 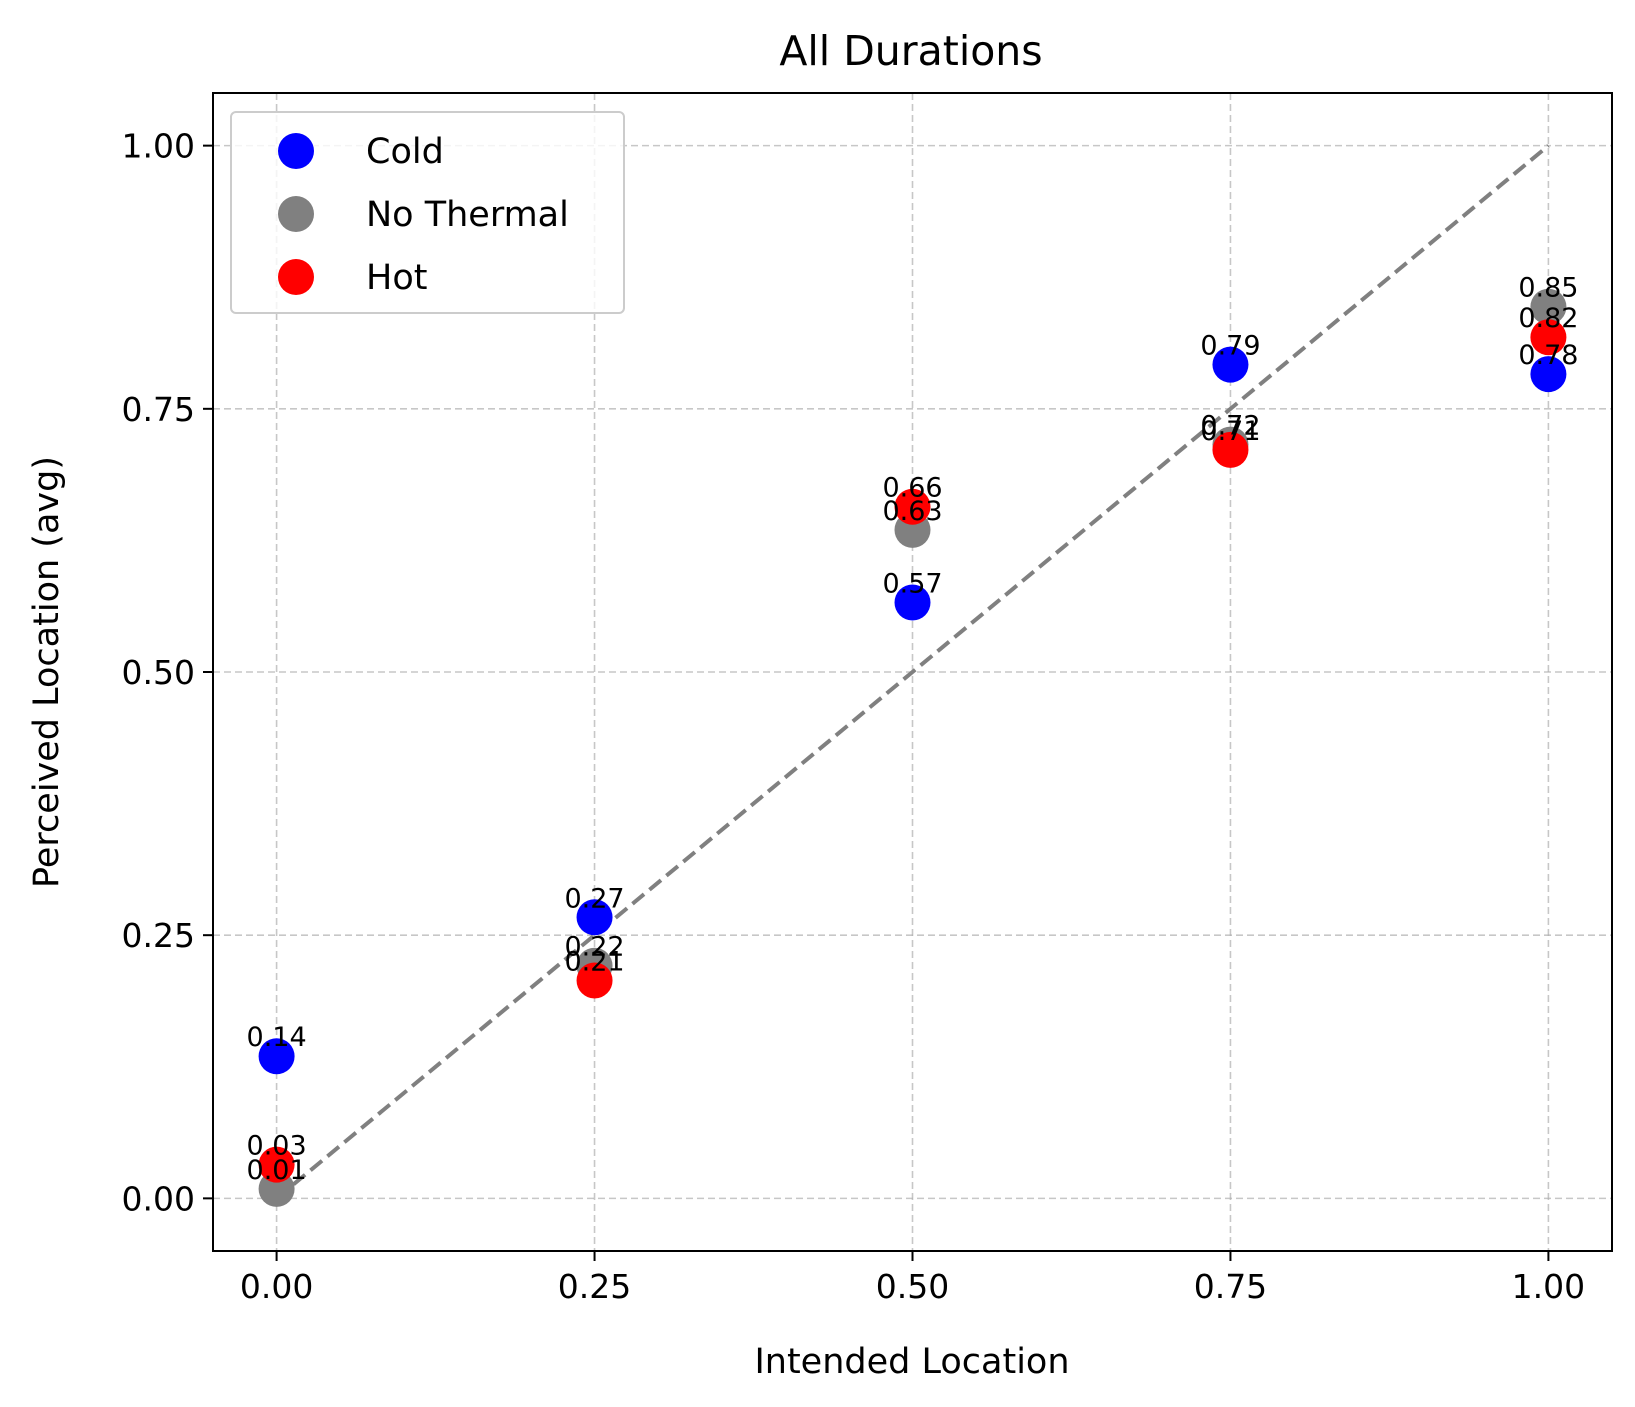 What do you see at coordinates (158, 672) in the screenshot?
I see `y-tick-label: 0.50` at bounding box center [158, 672].